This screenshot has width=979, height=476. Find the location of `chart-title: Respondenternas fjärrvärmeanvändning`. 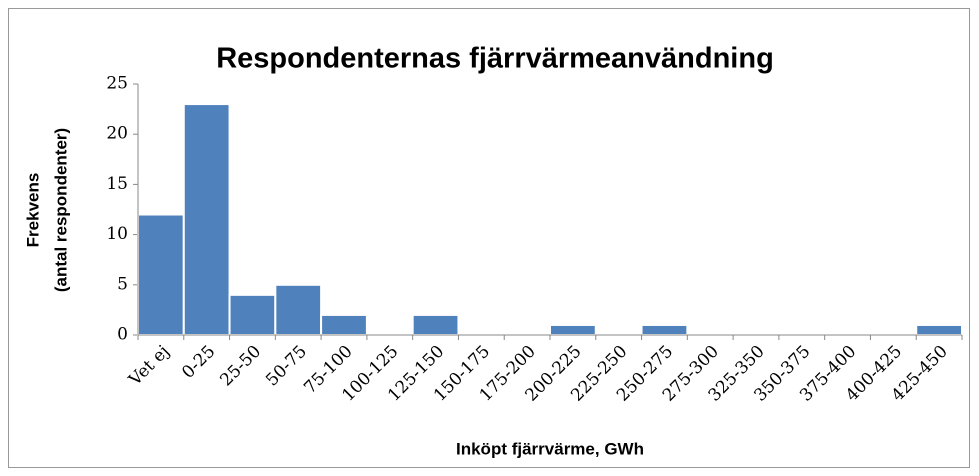

chart-title: Respondenternas fjärrvärmeanvändning is located at coordinates (495, 59).